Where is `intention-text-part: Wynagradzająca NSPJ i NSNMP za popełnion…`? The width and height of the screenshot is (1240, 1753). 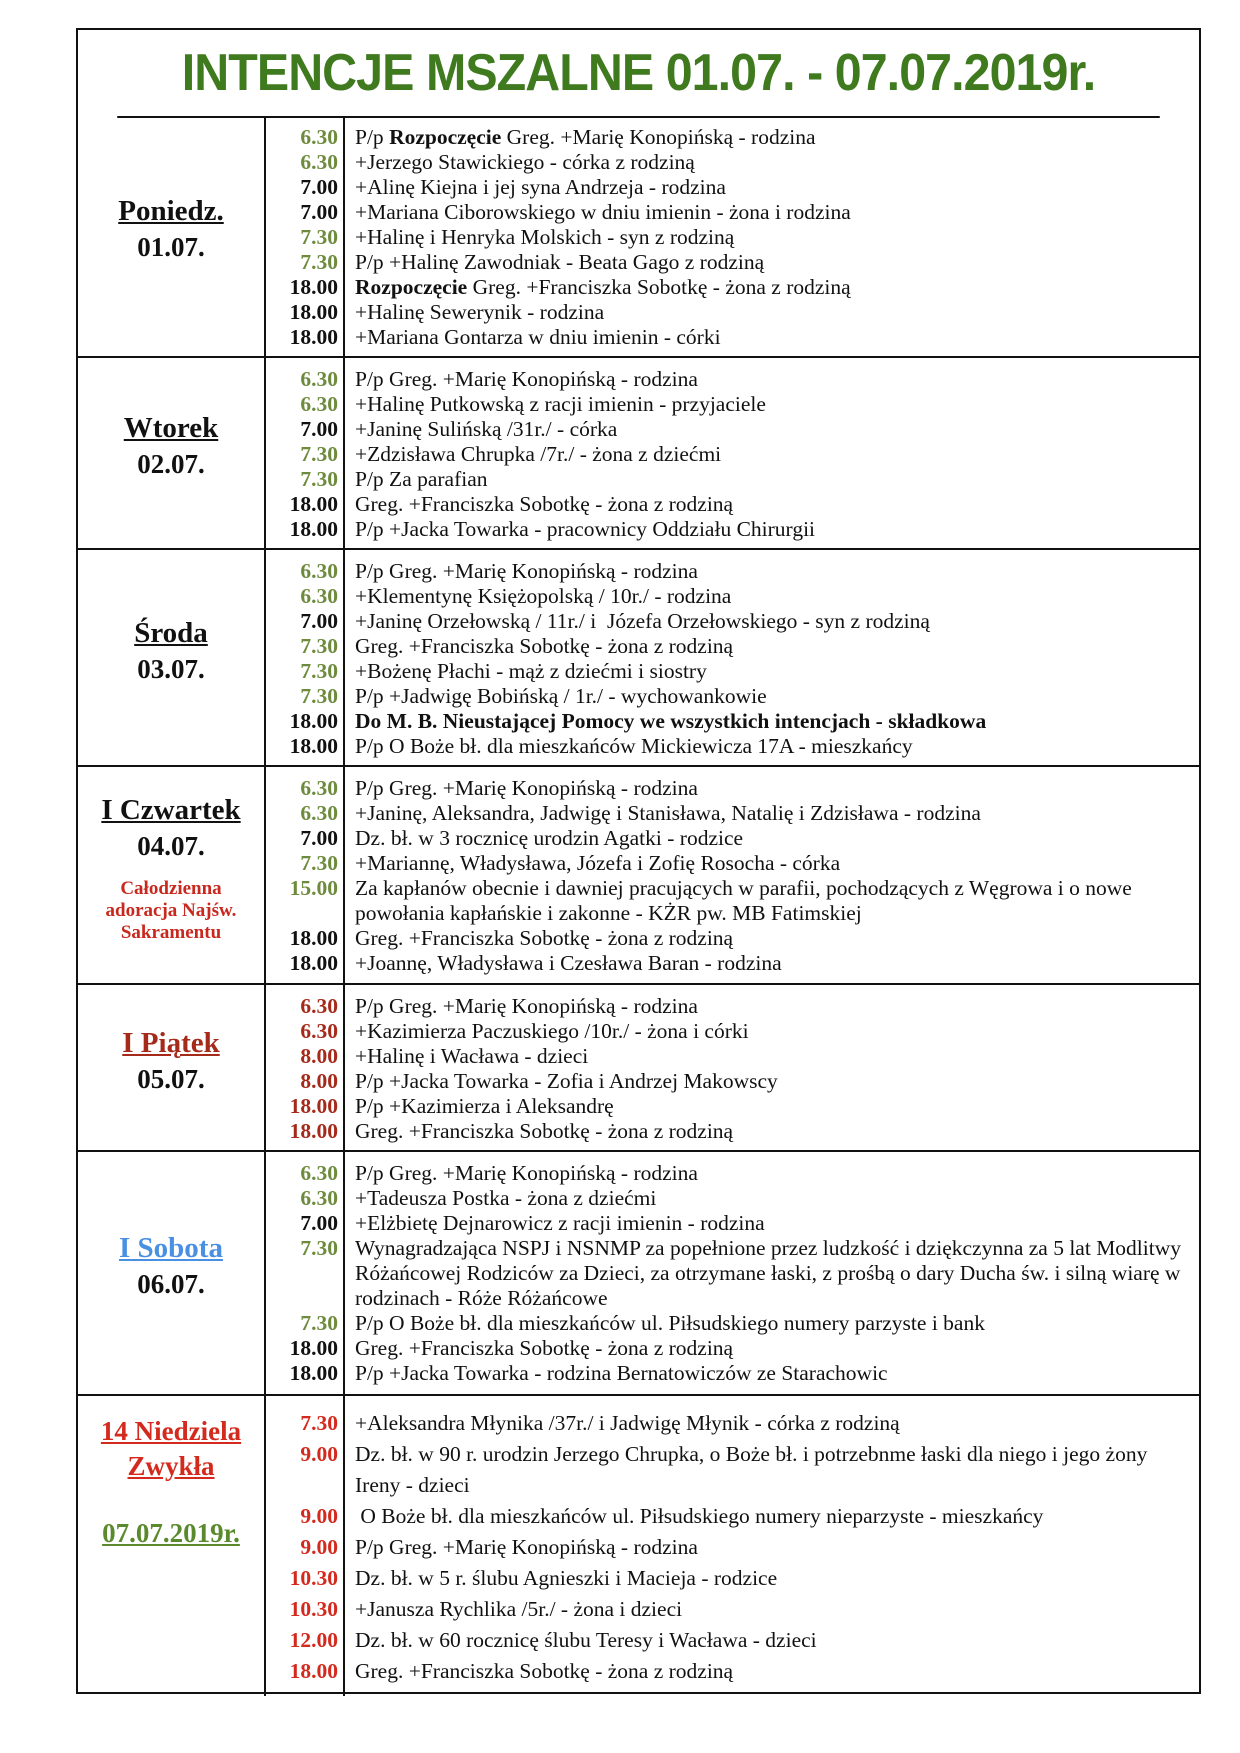
intention-text-part: Wynagradzająca NSPJ i NSNMP za popełnion… is located at coordinates (771, 1273).